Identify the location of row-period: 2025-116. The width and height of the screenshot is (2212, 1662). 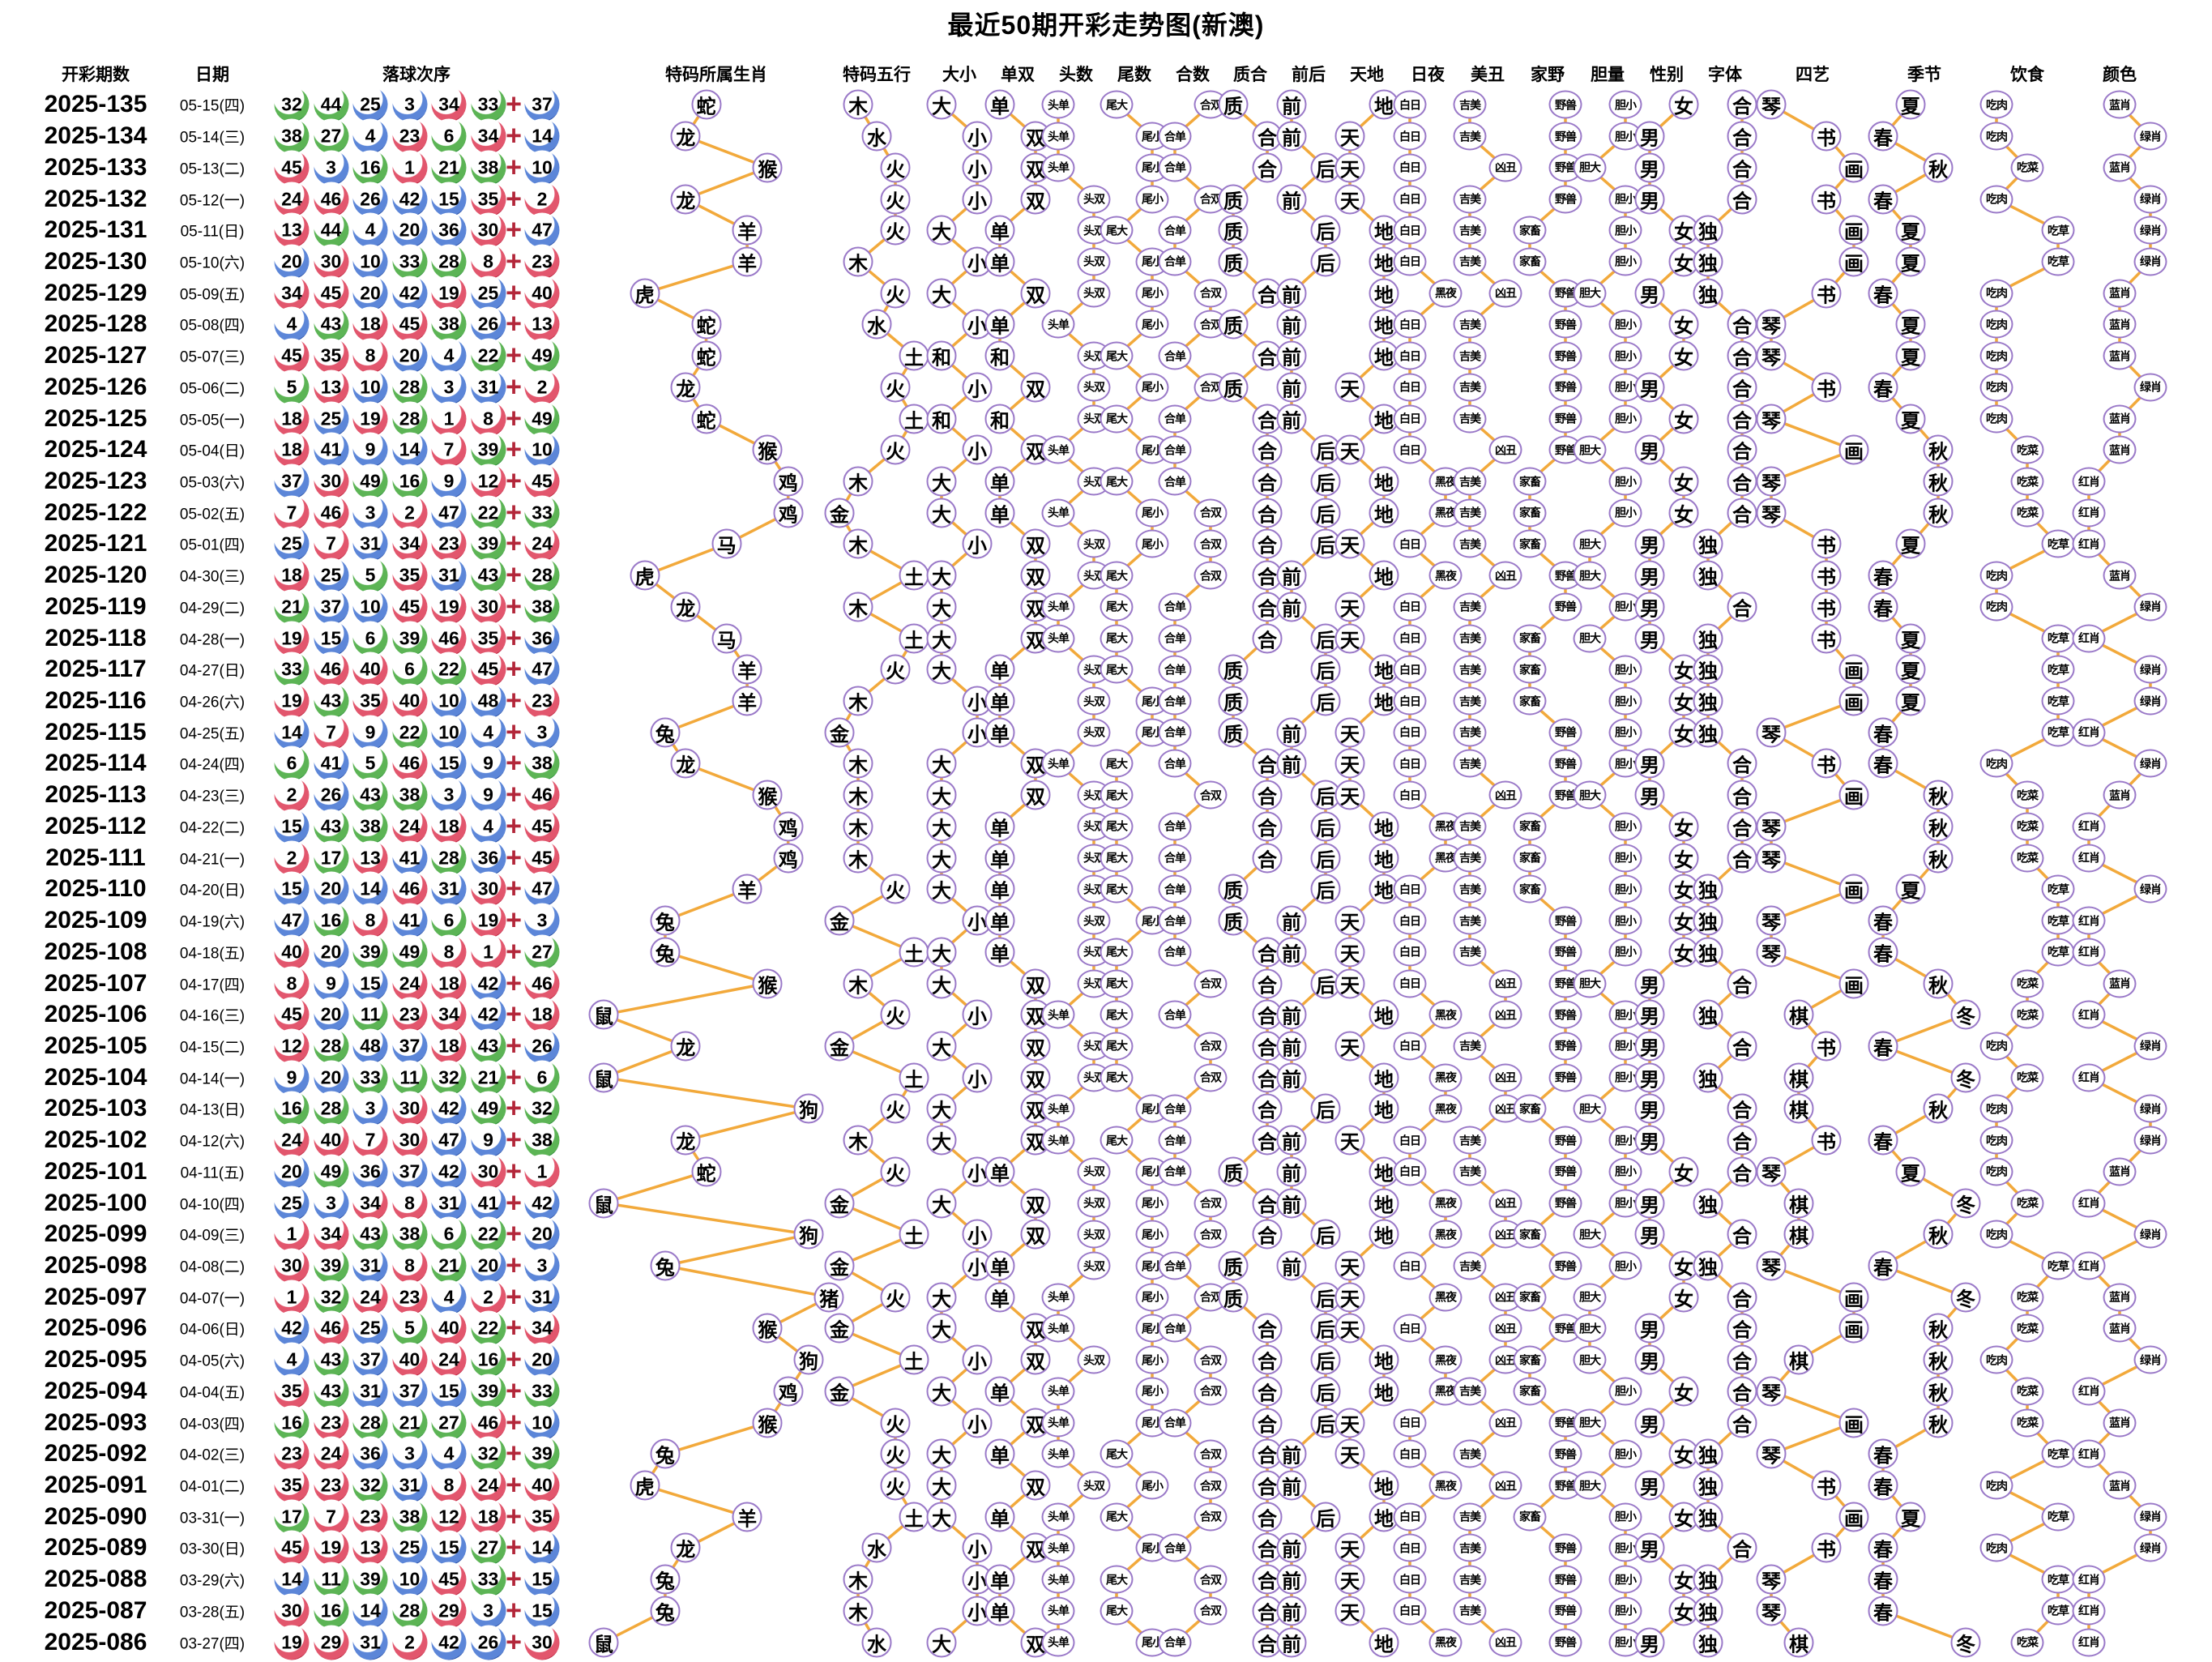
(96, 701).